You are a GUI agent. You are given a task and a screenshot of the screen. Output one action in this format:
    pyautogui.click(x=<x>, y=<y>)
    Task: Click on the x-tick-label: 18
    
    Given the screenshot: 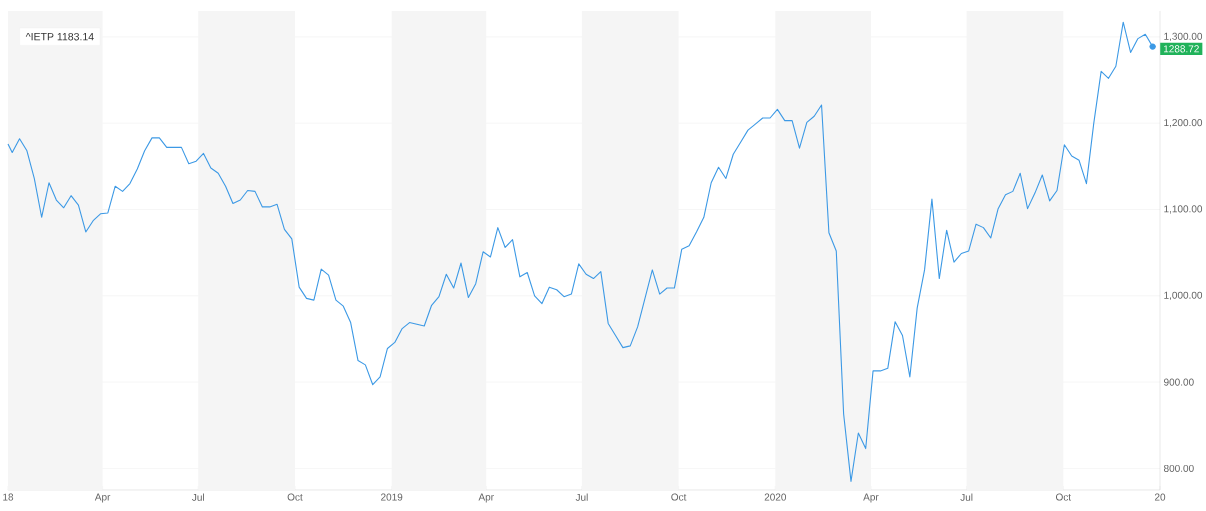 What is the action you would take?
    pyautogui.click(x=8, y=497)
    